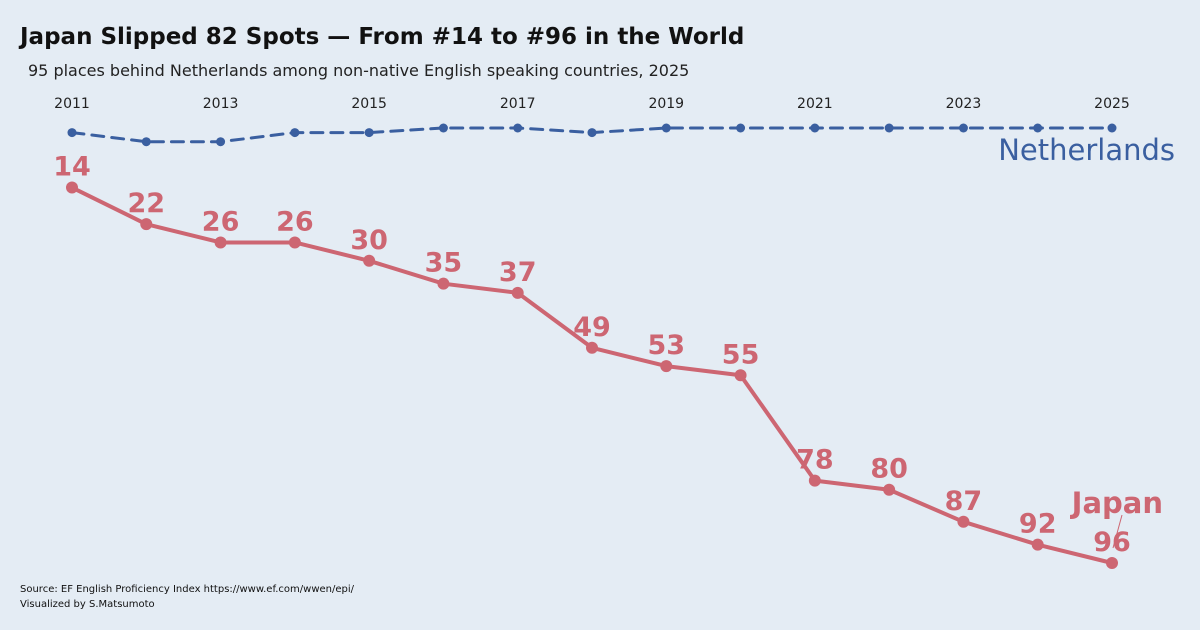 This screenshot has width=1200, height=630. What do you see at coordinates (1038, 524) in the screenshot?
I see `data-label: 92` at bounding box center [1038, 524].